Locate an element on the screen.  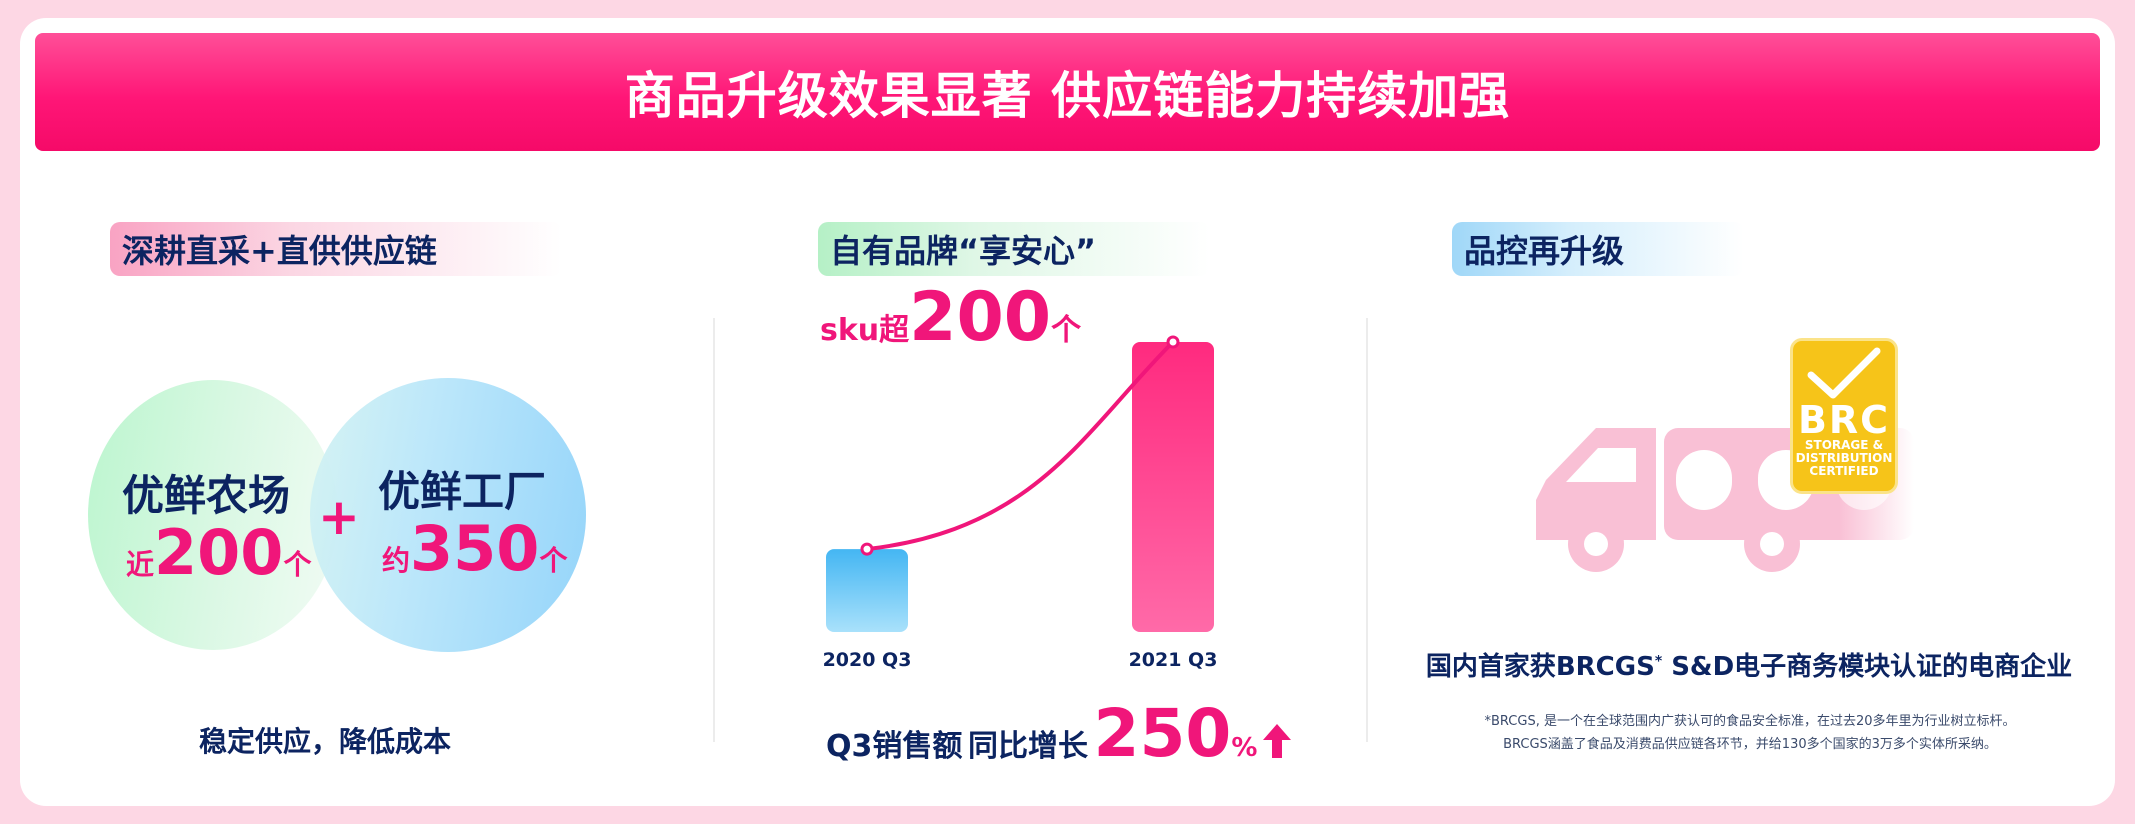
page-title-banner: 商品升级效果显著 供应链能力持续加强 is located at coordinates (1067, 92).